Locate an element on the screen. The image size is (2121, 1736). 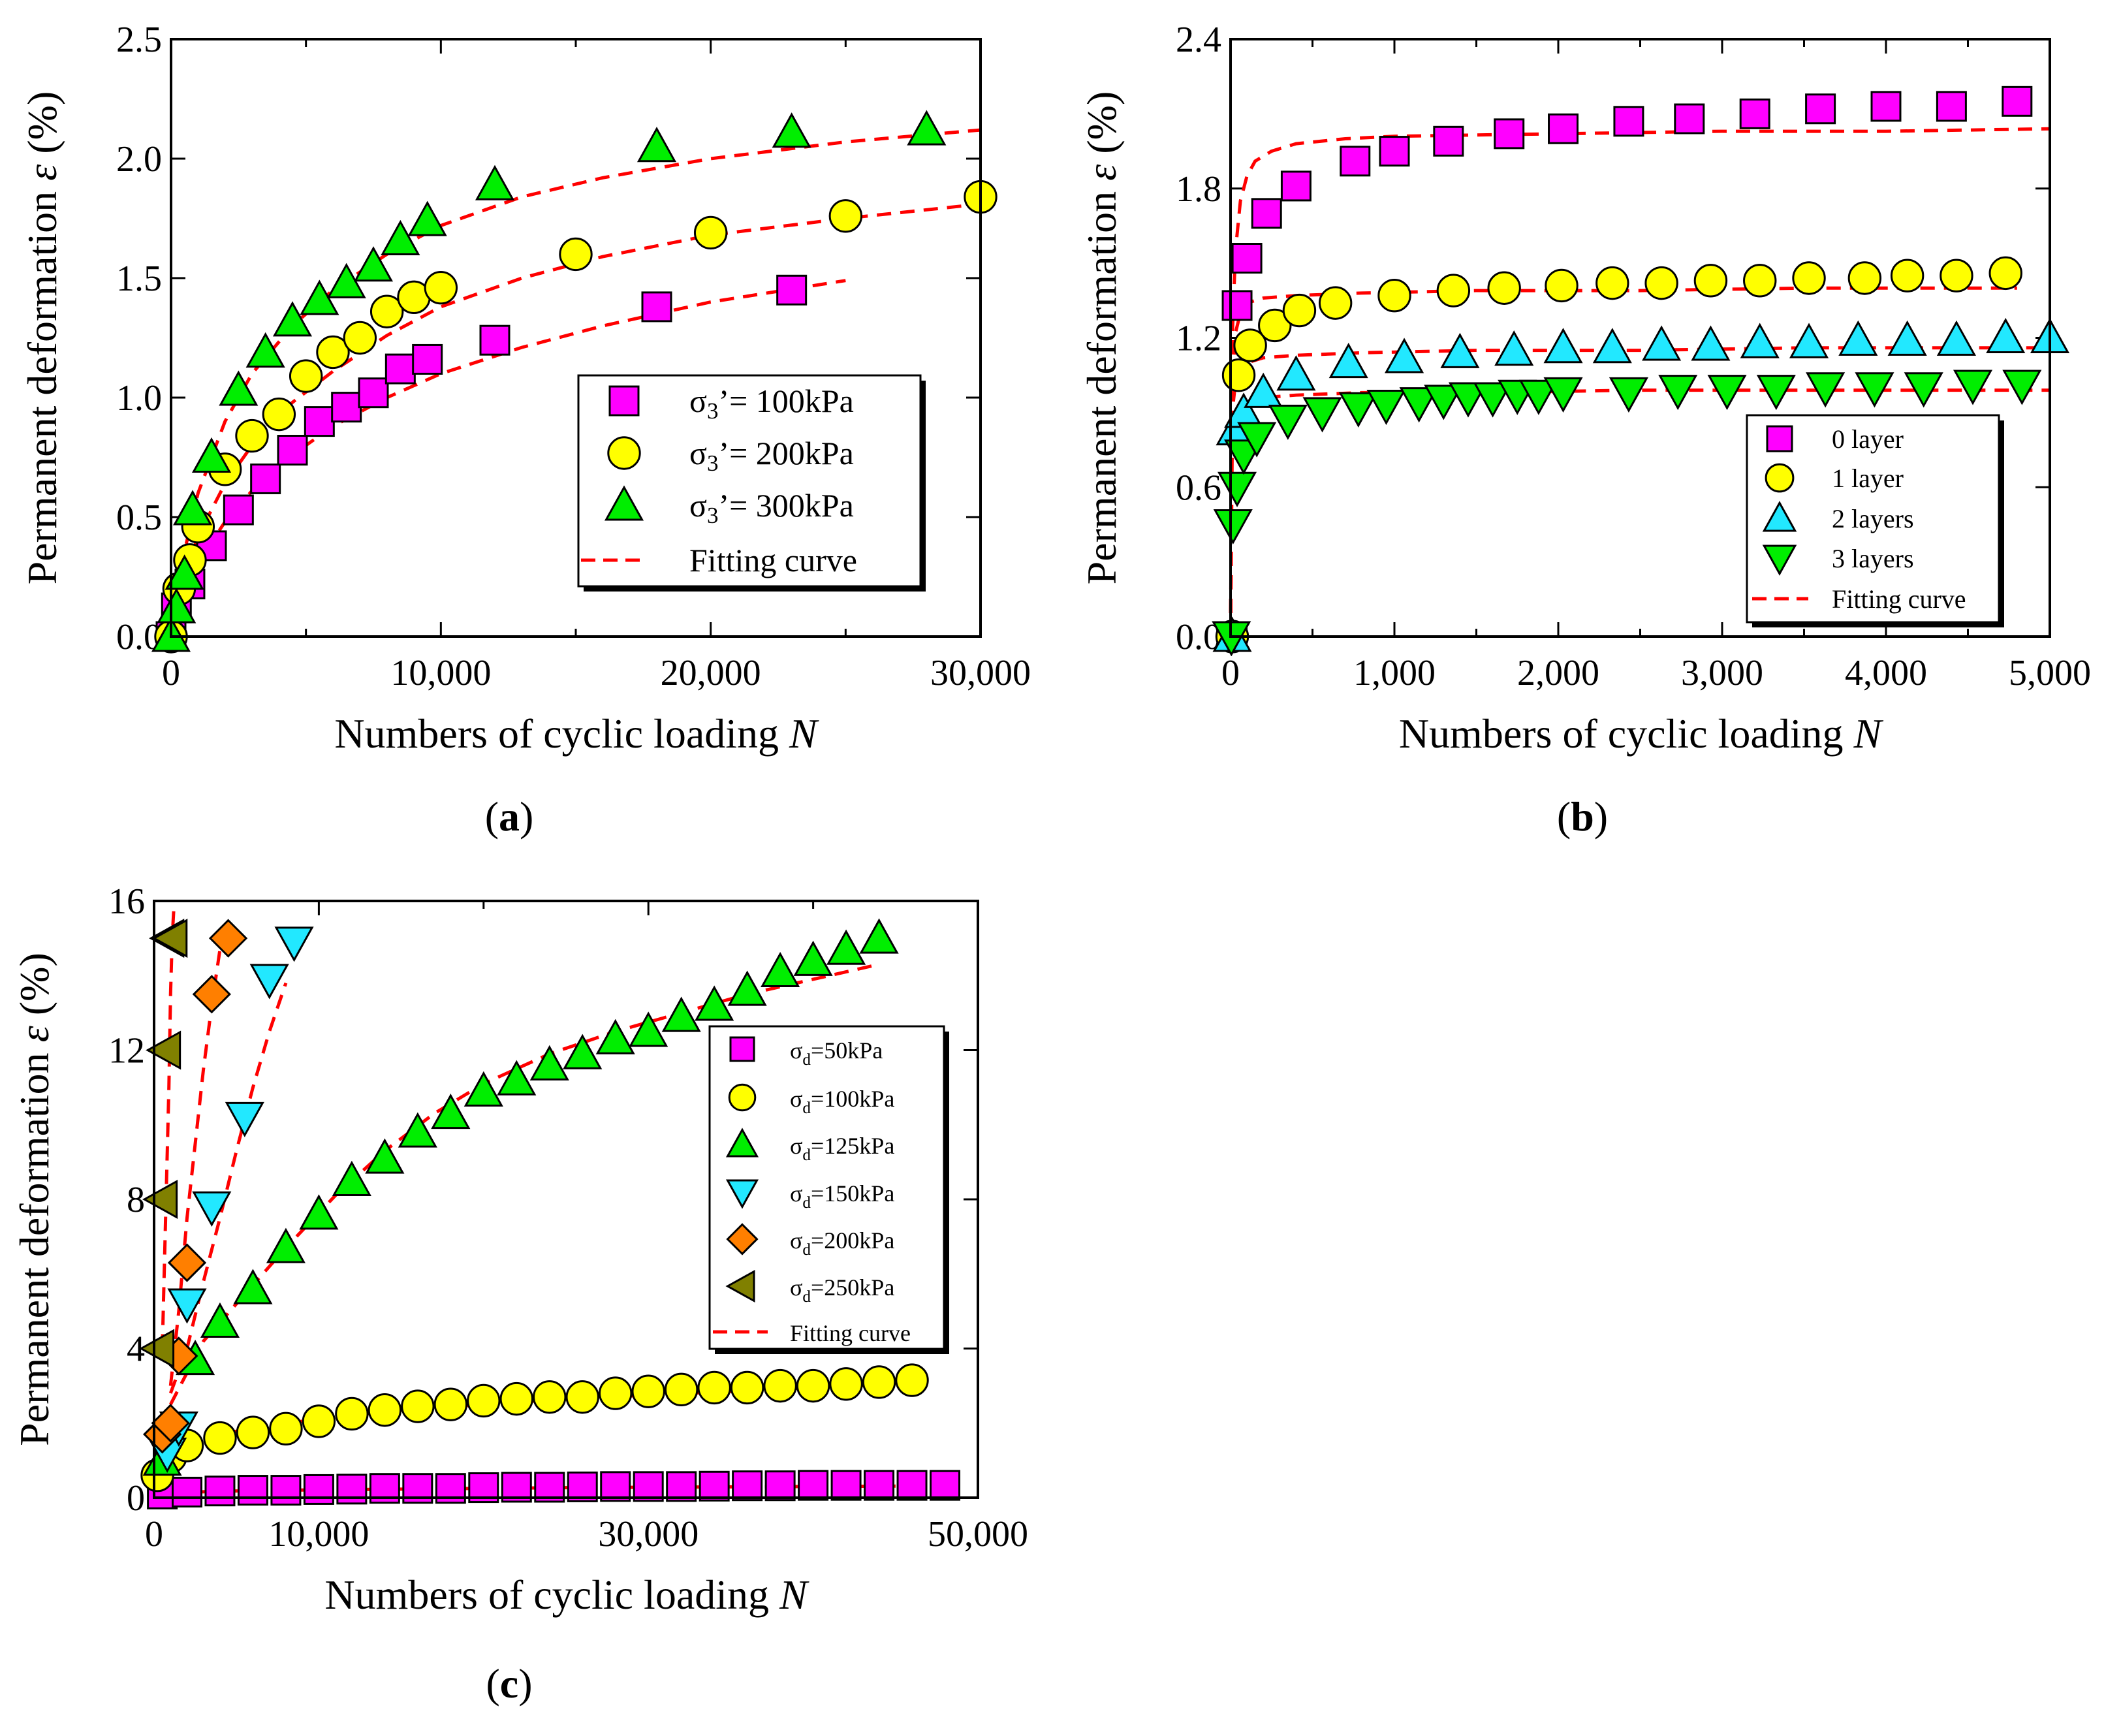
x-tick-label: 10,000 is located at coordinates (440, 673).